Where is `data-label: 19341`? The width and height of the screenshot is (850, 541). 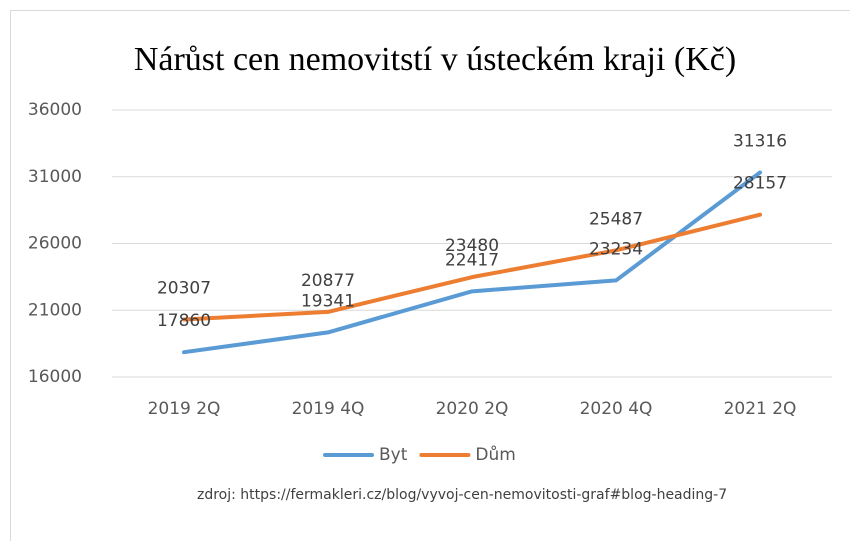
data-label: 19341 is located at coordinates (328, 301).